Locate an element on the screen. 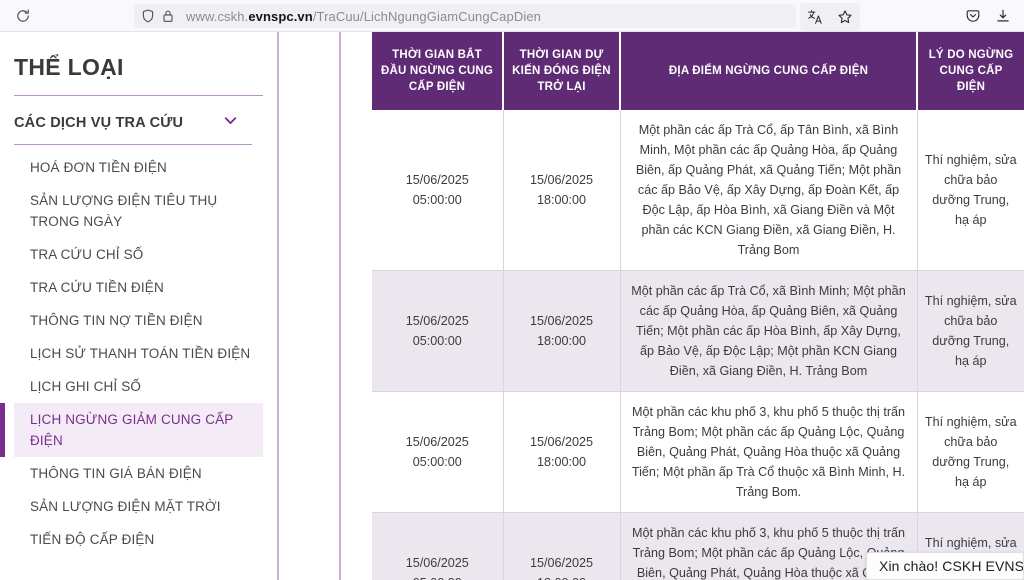 This screenshot has width=1024, height=580. chat-greeting-text: Xin chào! CSKH EVNSPC is located at coordinates (951, 566).